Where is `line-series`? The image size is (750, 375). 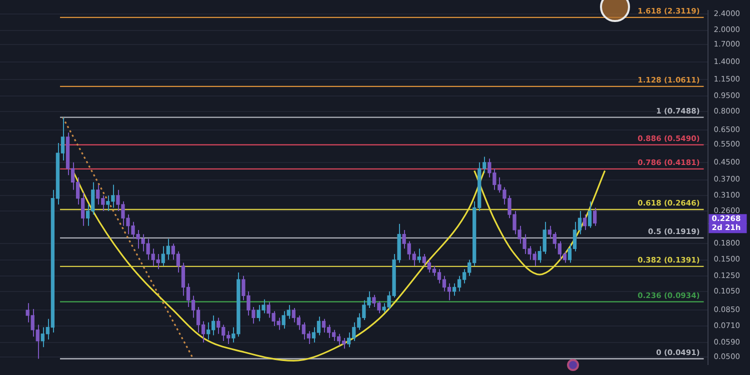 line-series is located at coordinates (540, 223).